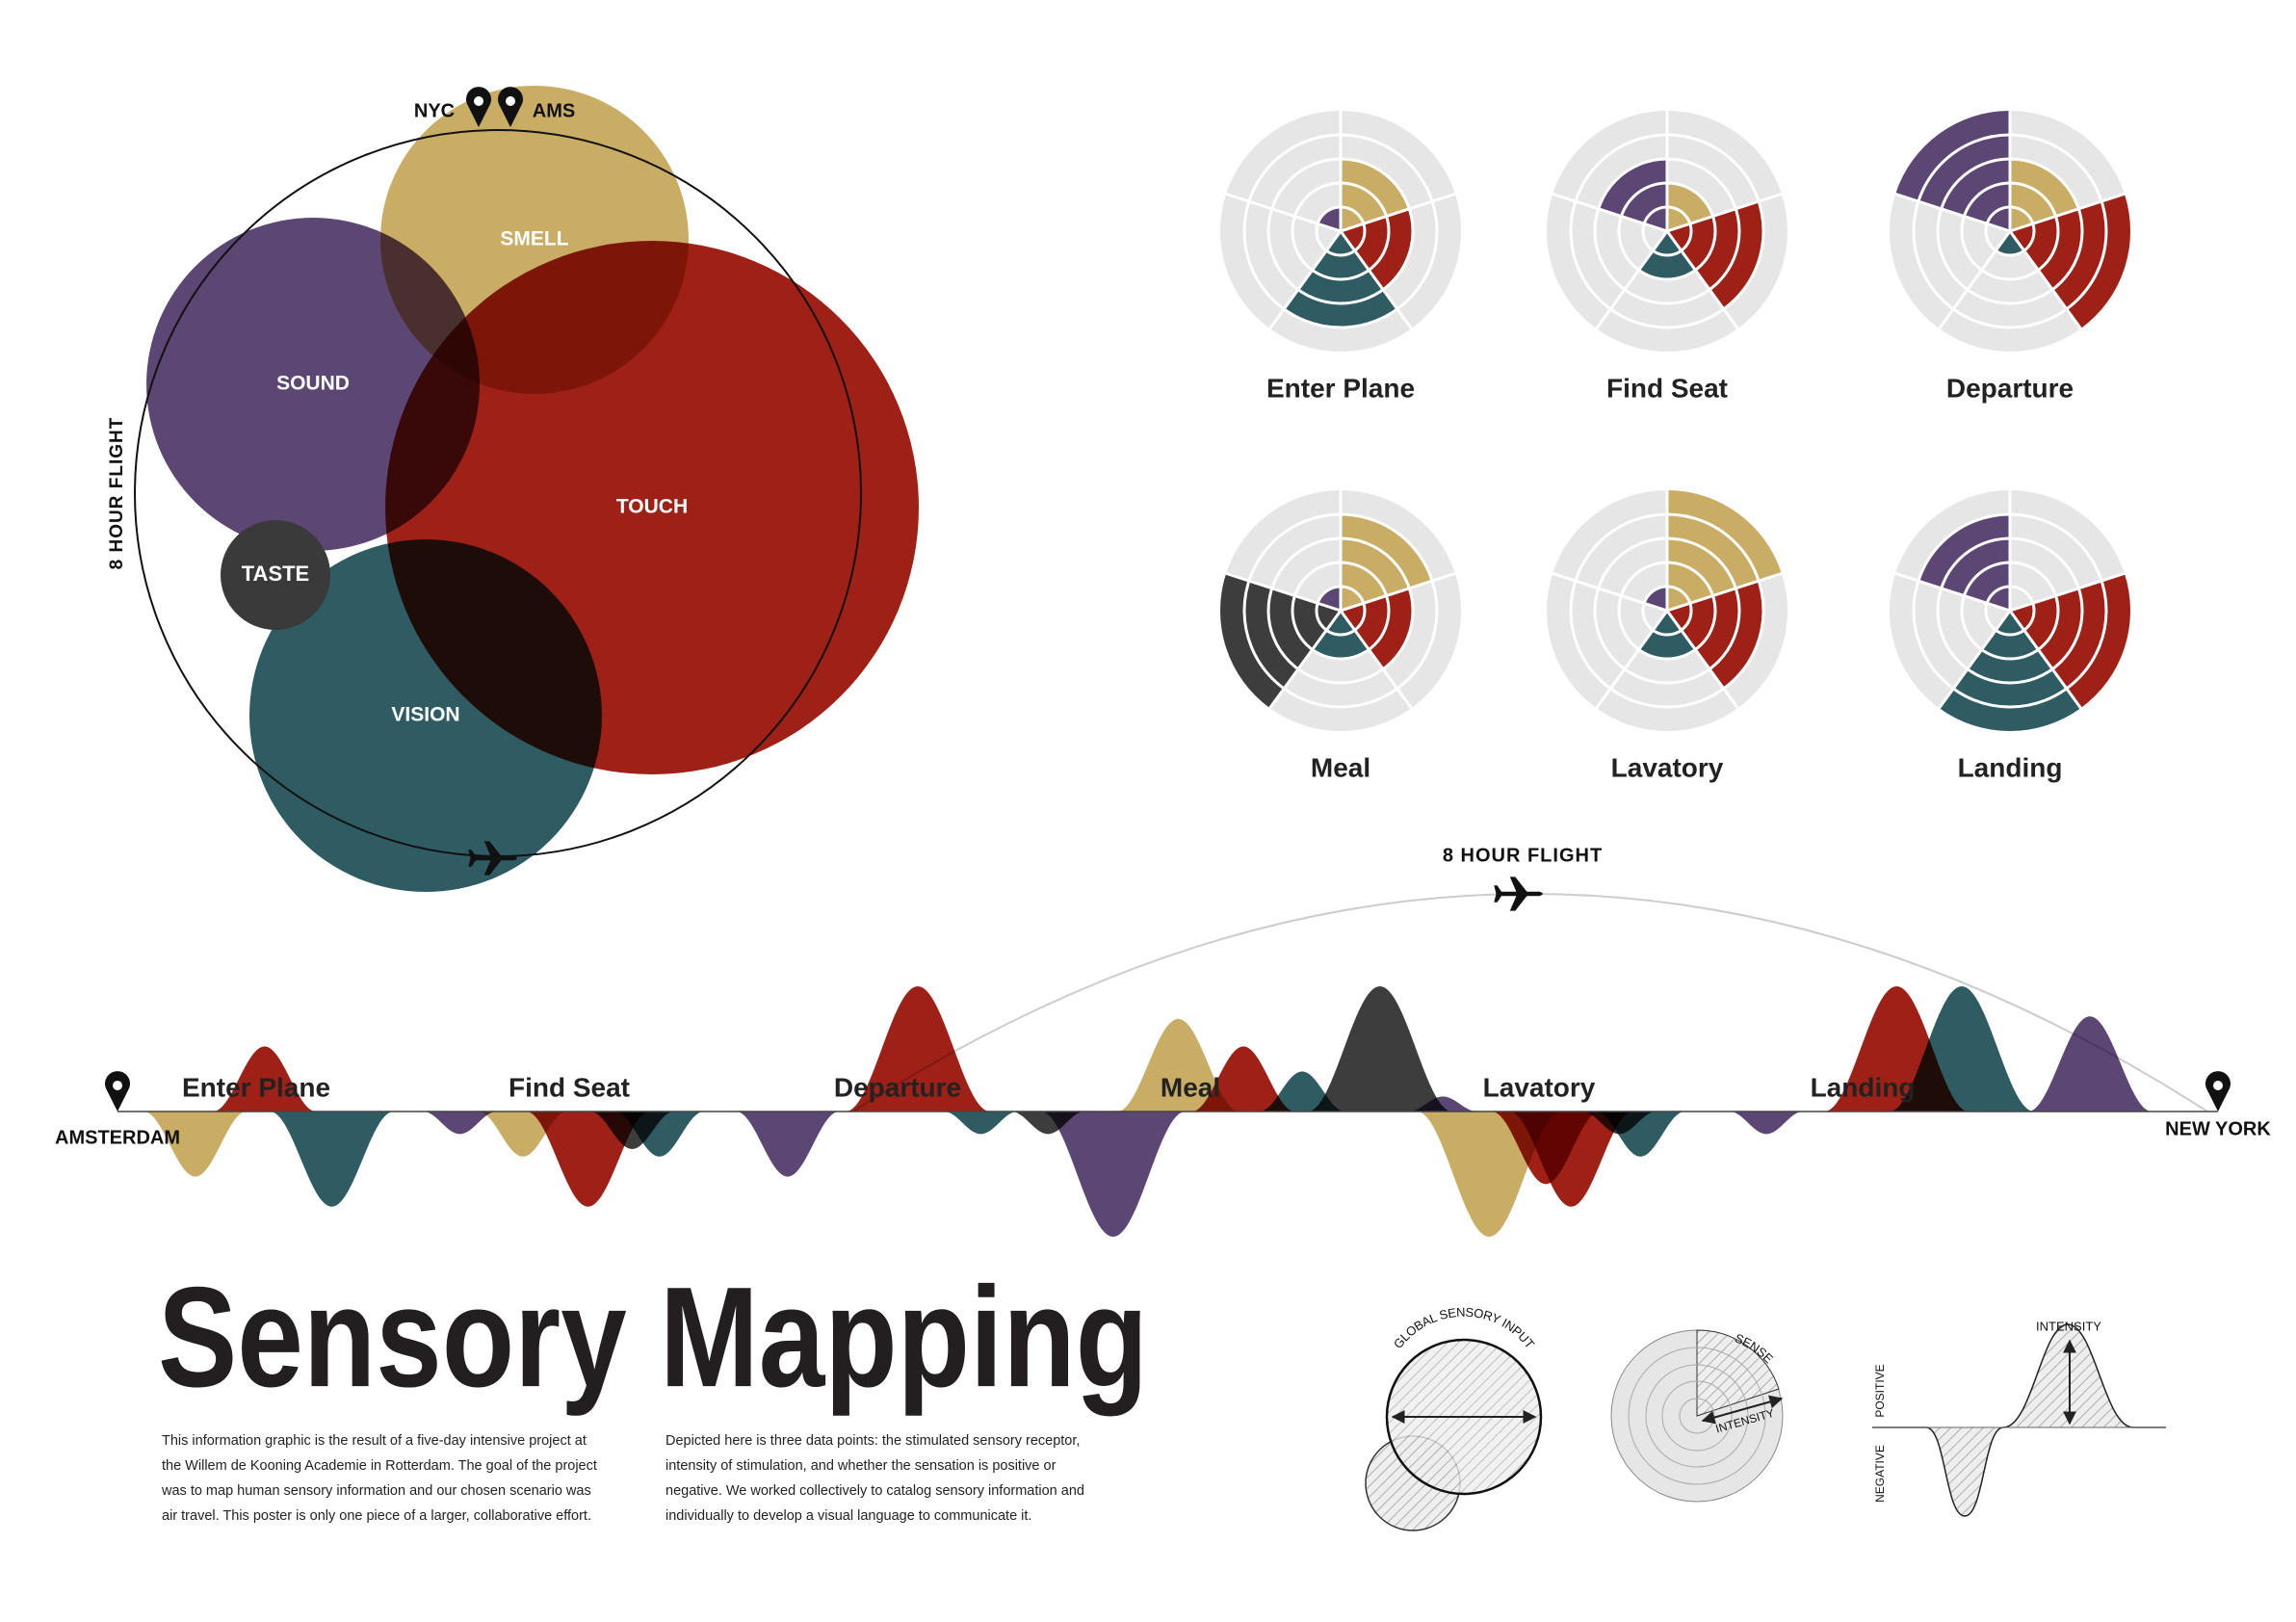  I want to click on radar-label: Meal, so click(1340, 767).